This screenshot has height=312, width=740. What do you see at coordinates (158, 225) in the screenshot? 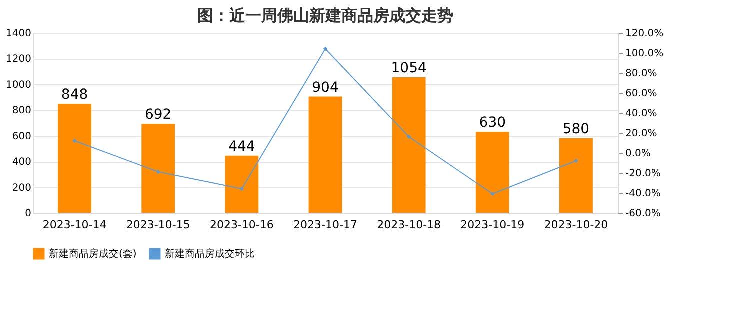
I see `x-tick-label: 2023-10-15` at bounding box center [158, 225].